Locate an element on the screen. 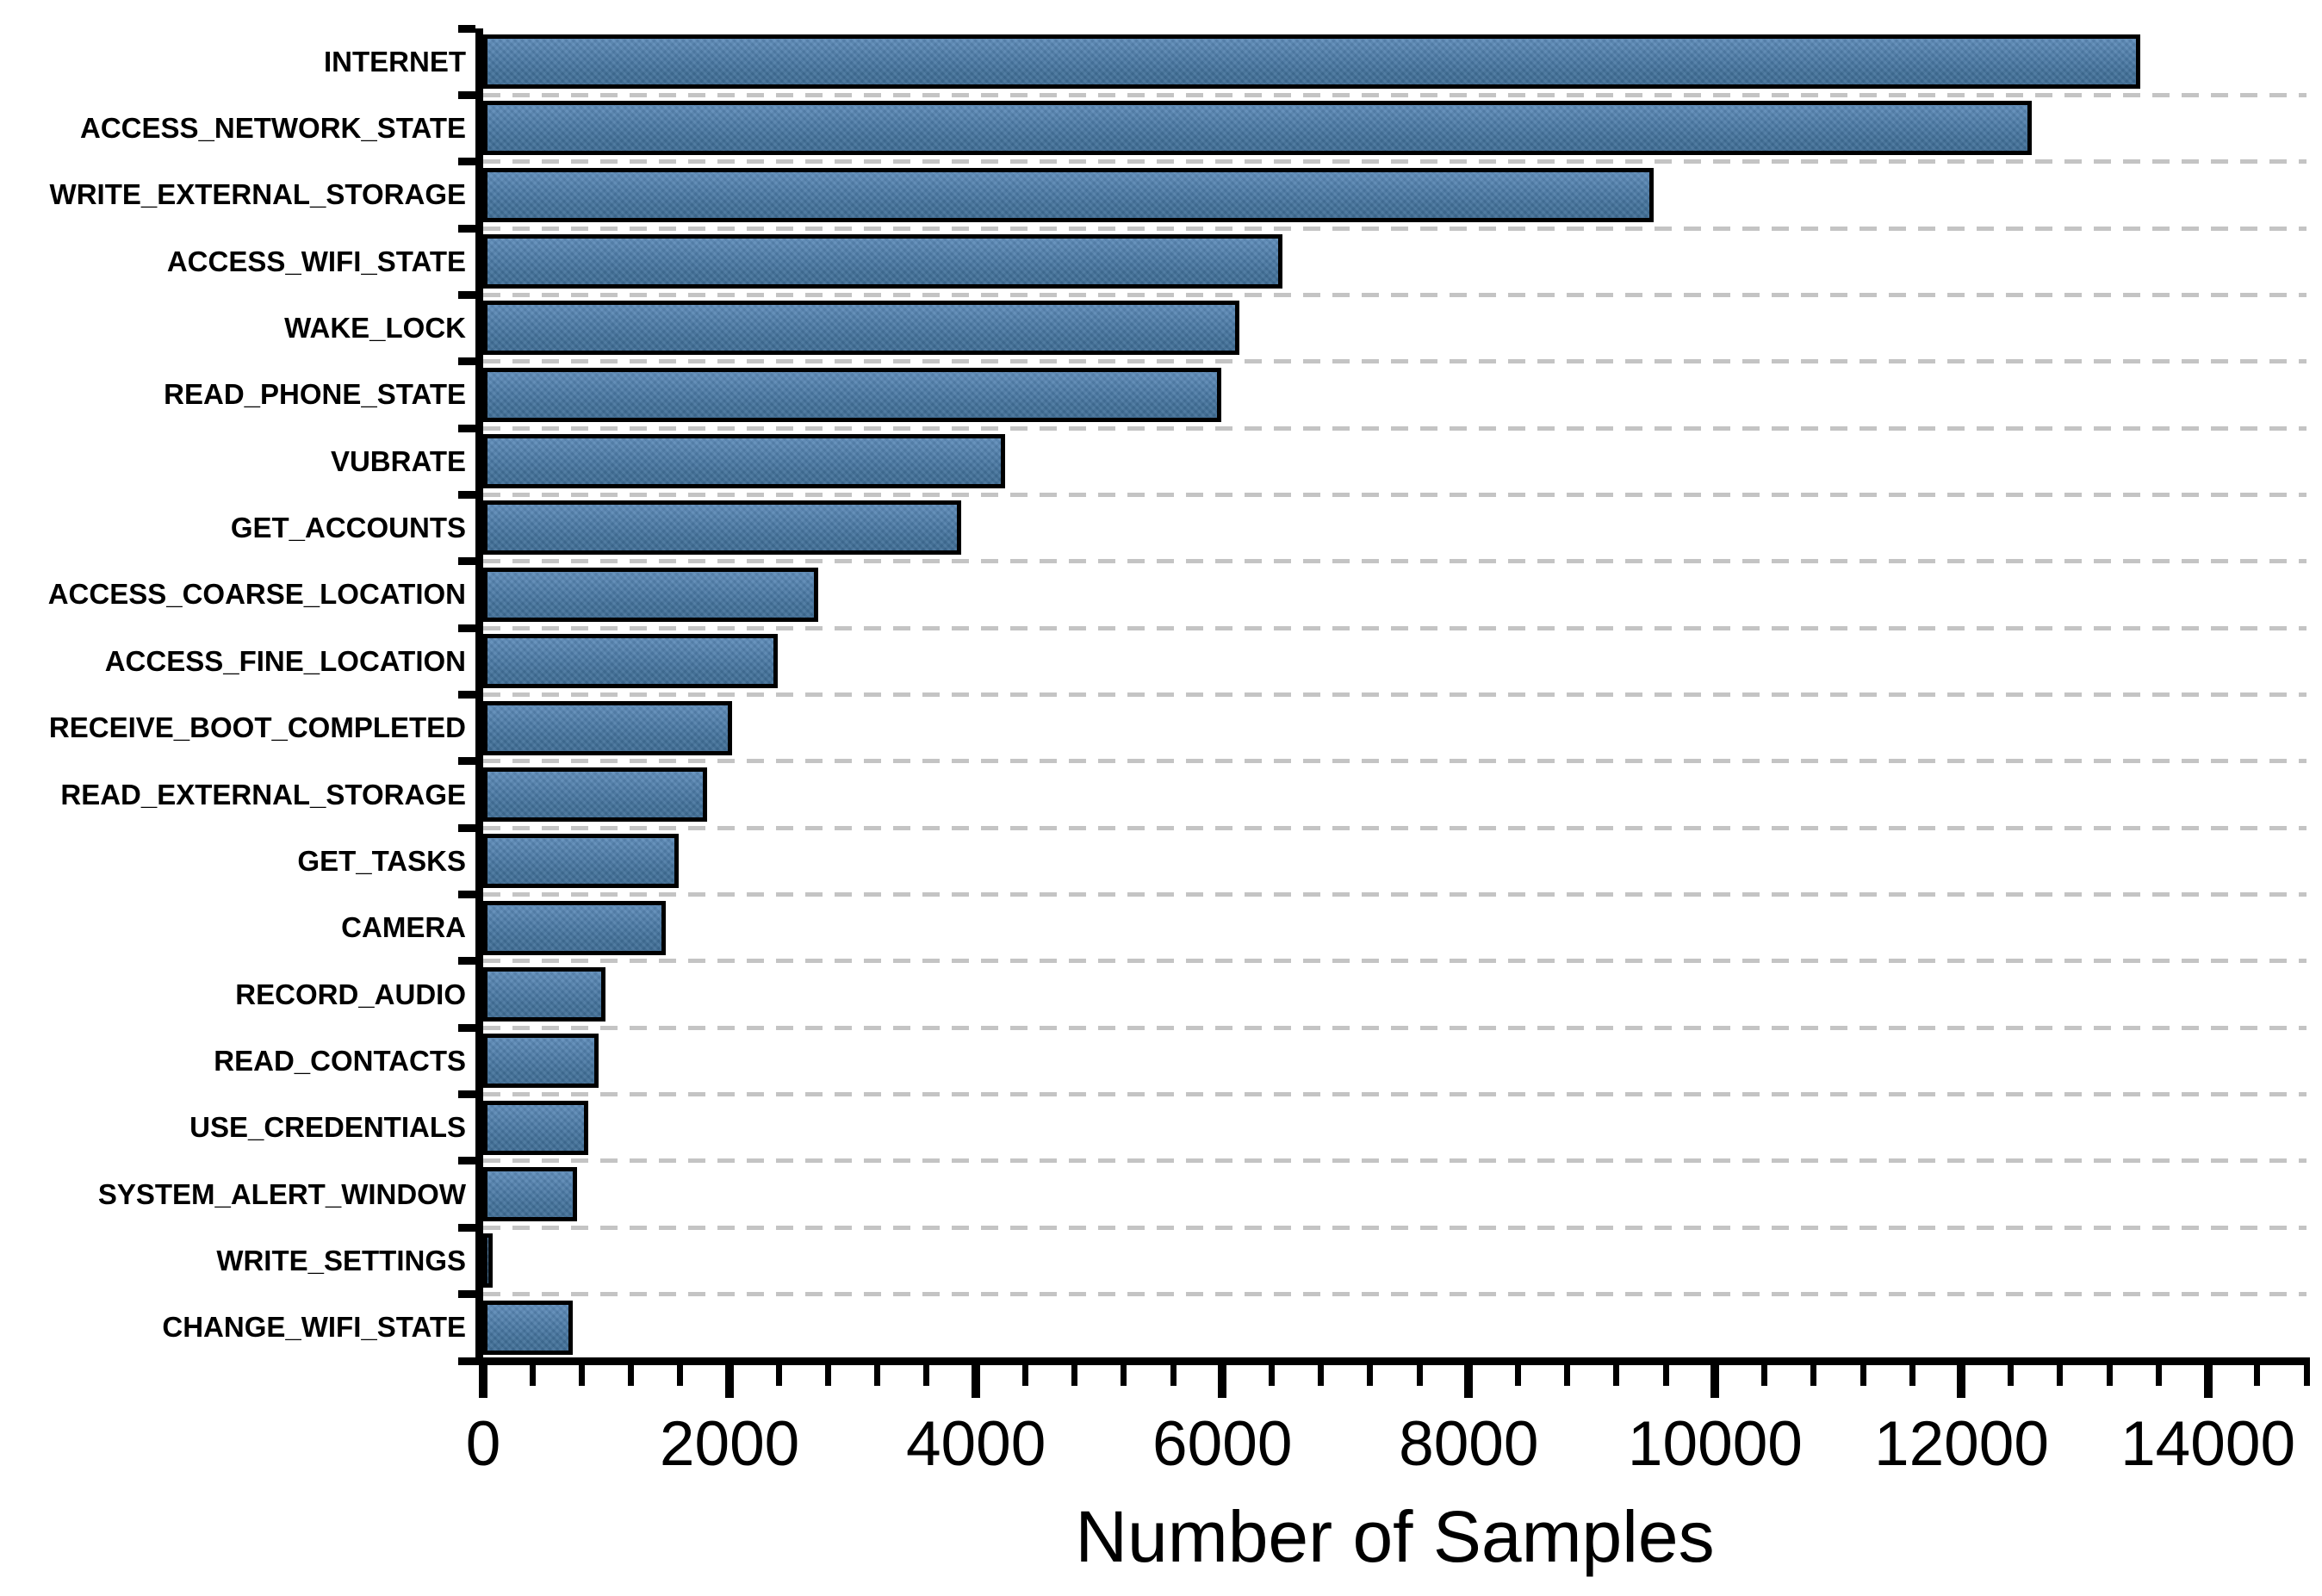  category-label: CAMERA is located at coordinates (403, 927).